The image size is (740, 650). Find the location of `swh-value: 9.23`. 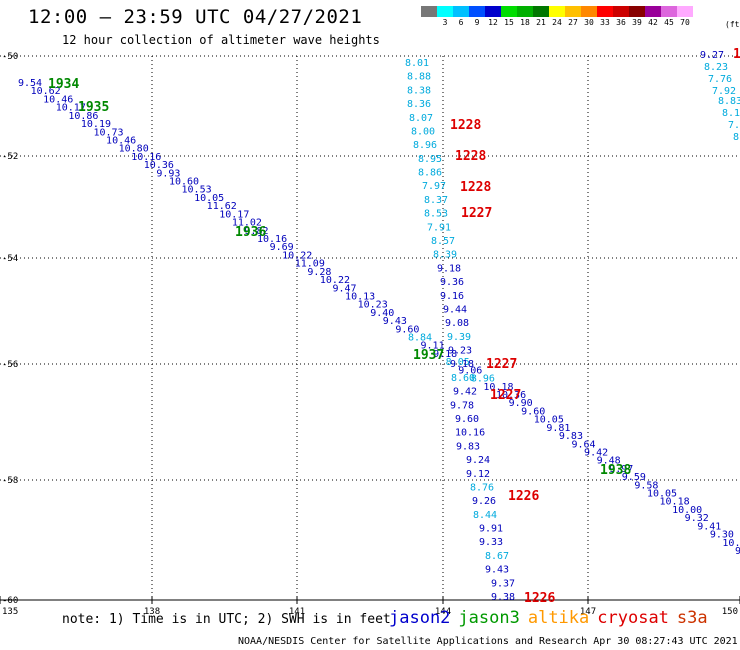

swh-value: 9.23 is located at coordinates (460, 351).